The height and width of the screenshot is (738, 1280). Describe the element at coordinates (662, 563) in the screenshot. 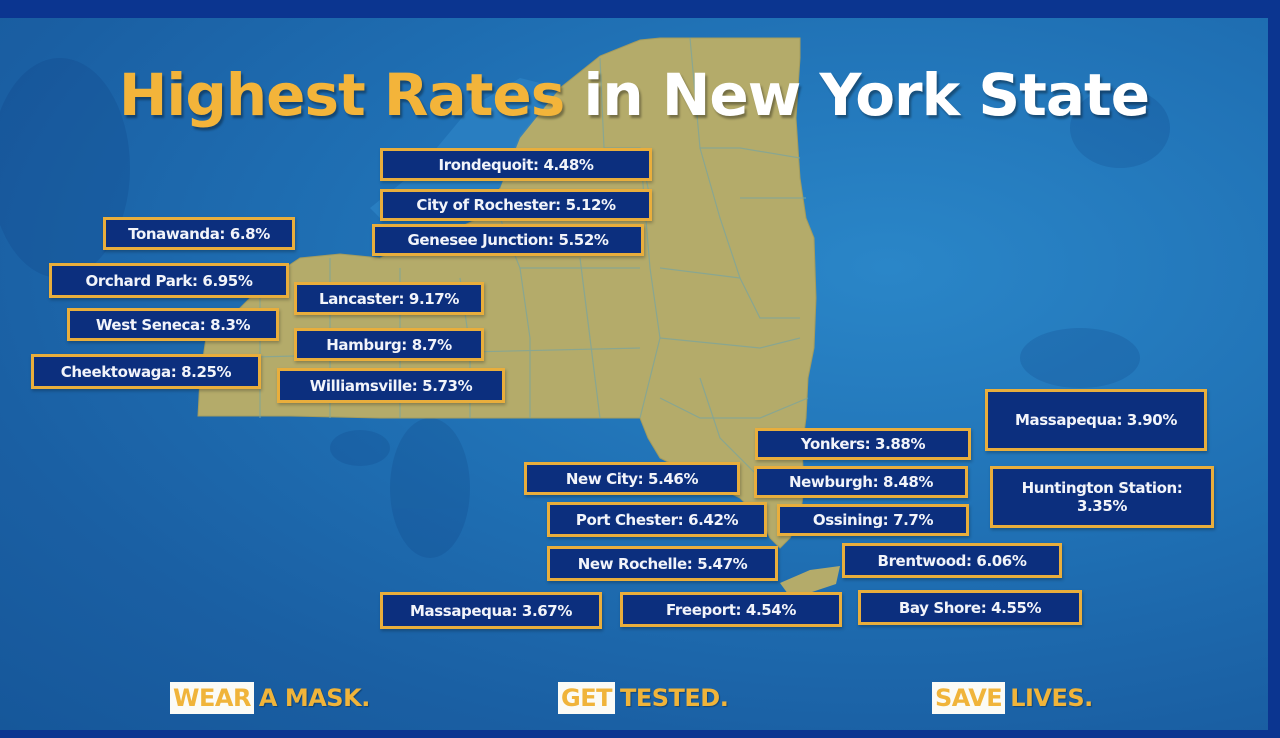

I see `label-new-rochelle: New Rochelle: 5.47%` at that location.